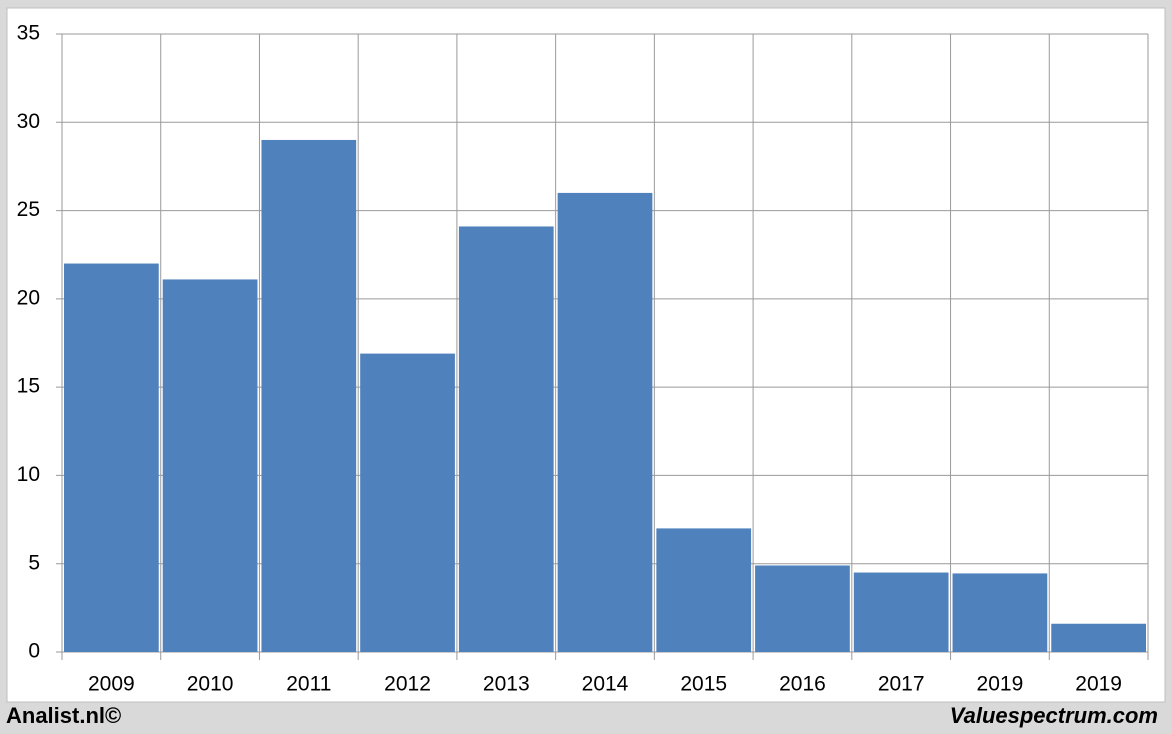 Image resolution: width=1172 pixels, height=734 pixels. Describe the element at coordinates (28, 121) in the screenshot. I see `y-tick-label: 30` at that location.